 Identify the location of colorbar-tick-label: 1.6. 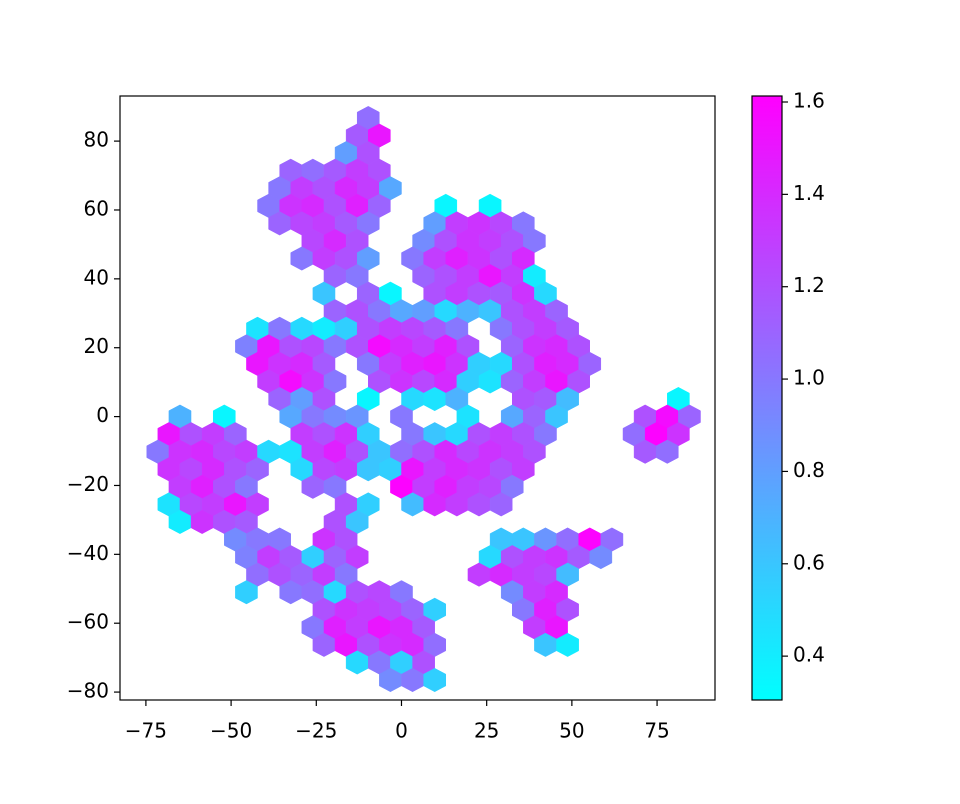
(809, 101).